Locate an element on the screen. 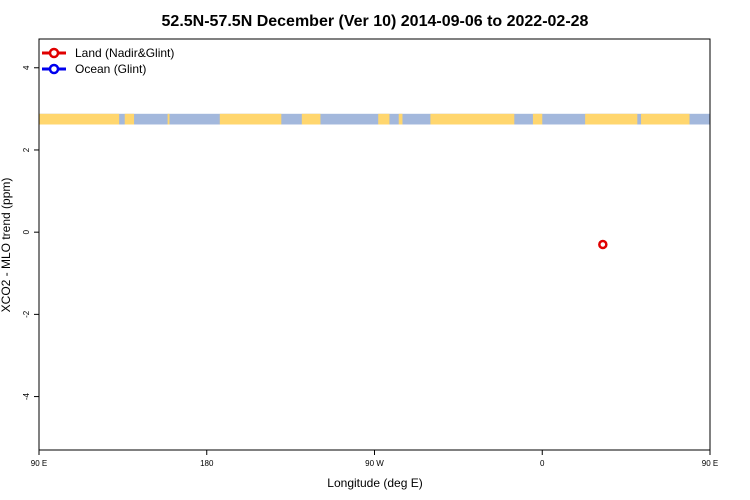  data-points is located at coordinates (603, 244).